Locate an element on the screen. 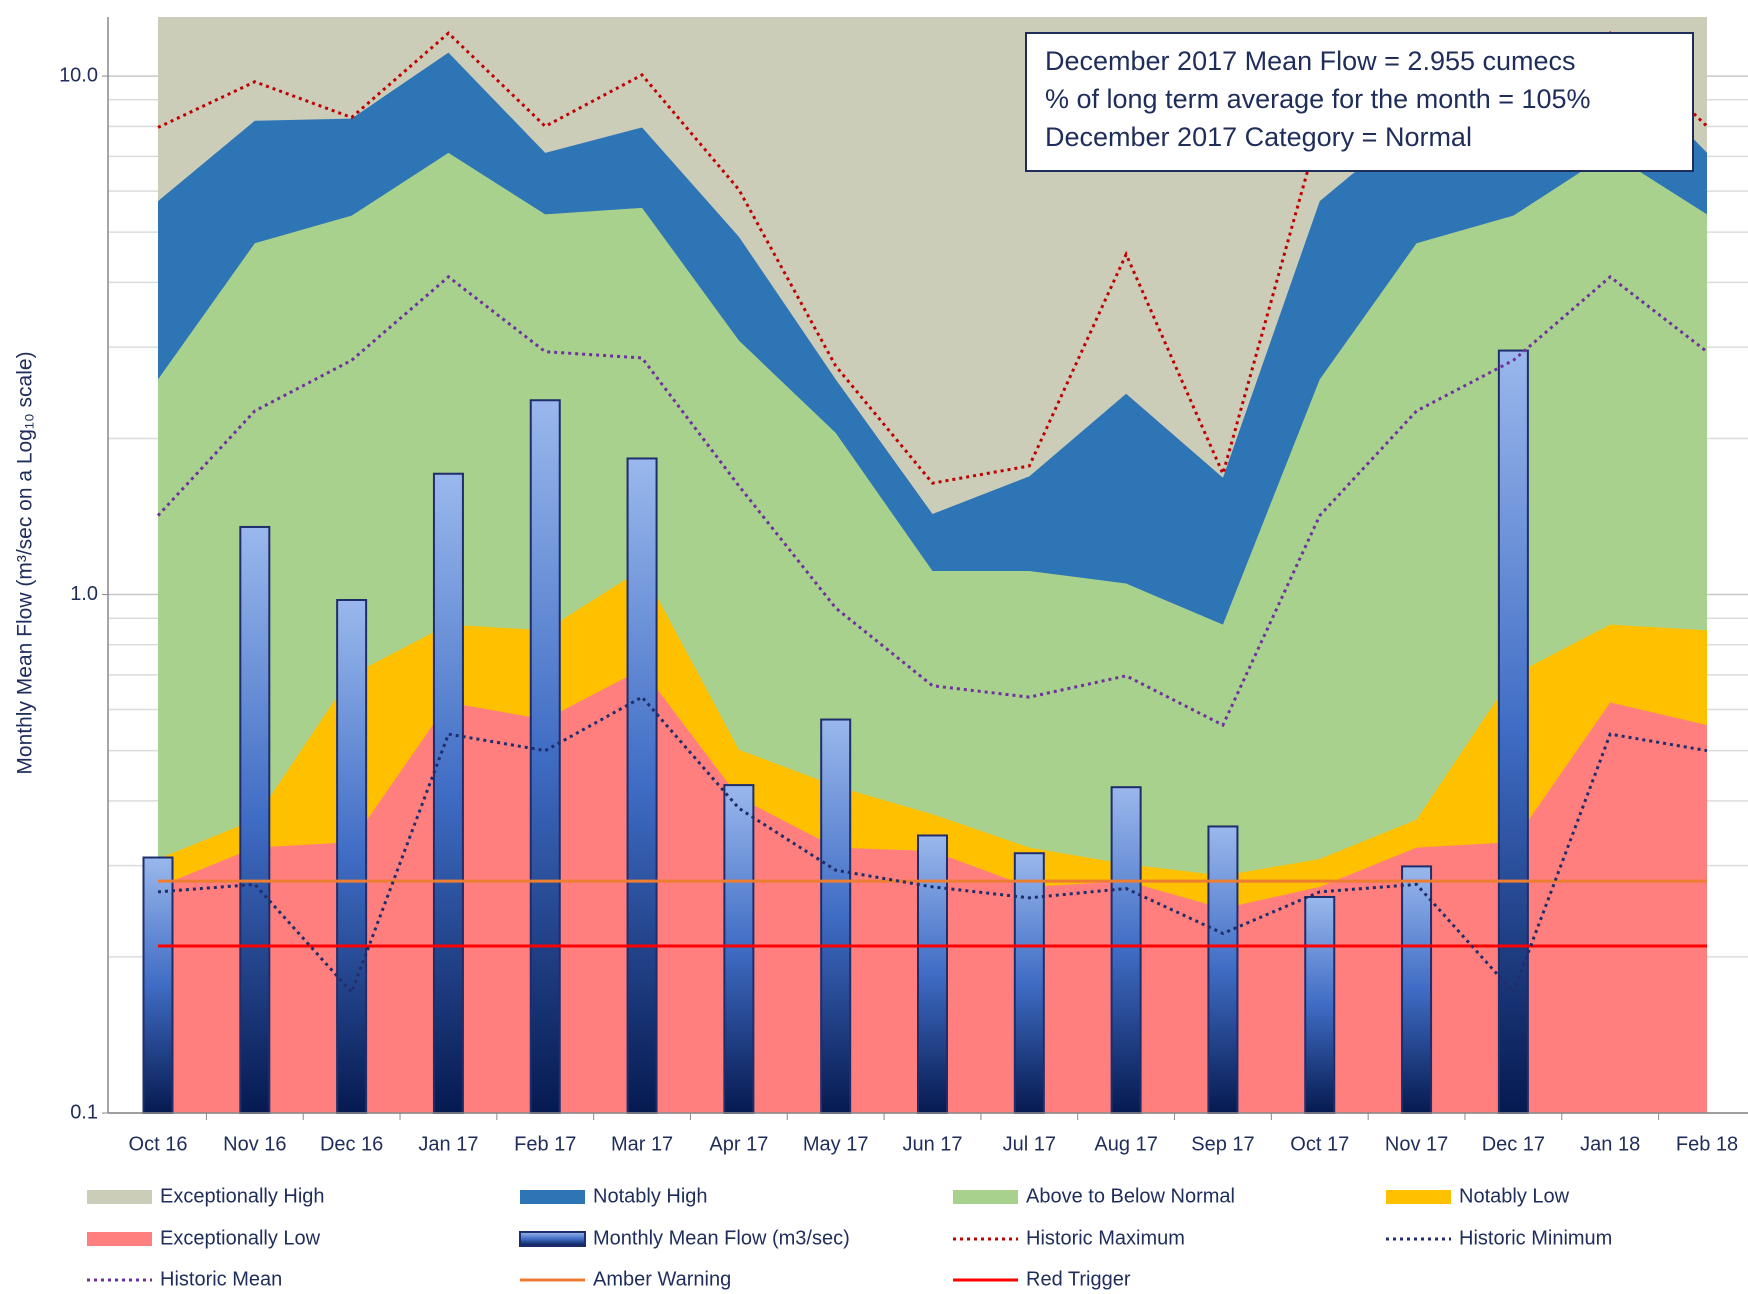 This screenshot has width=1748, height=1294. legend-label: Notably High is located at coordinates (650, 1196).